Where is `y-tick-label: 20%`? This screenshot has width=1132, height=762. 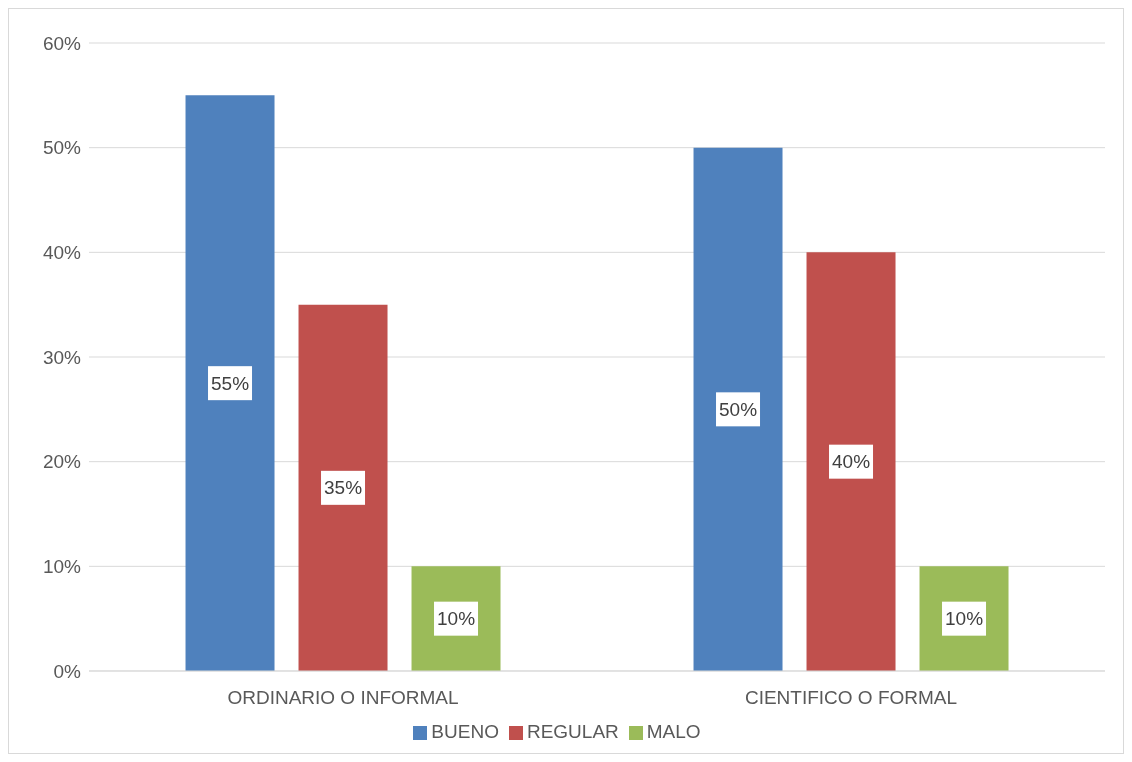 y-tick-label: 20% is located at coordinates (62, 462).